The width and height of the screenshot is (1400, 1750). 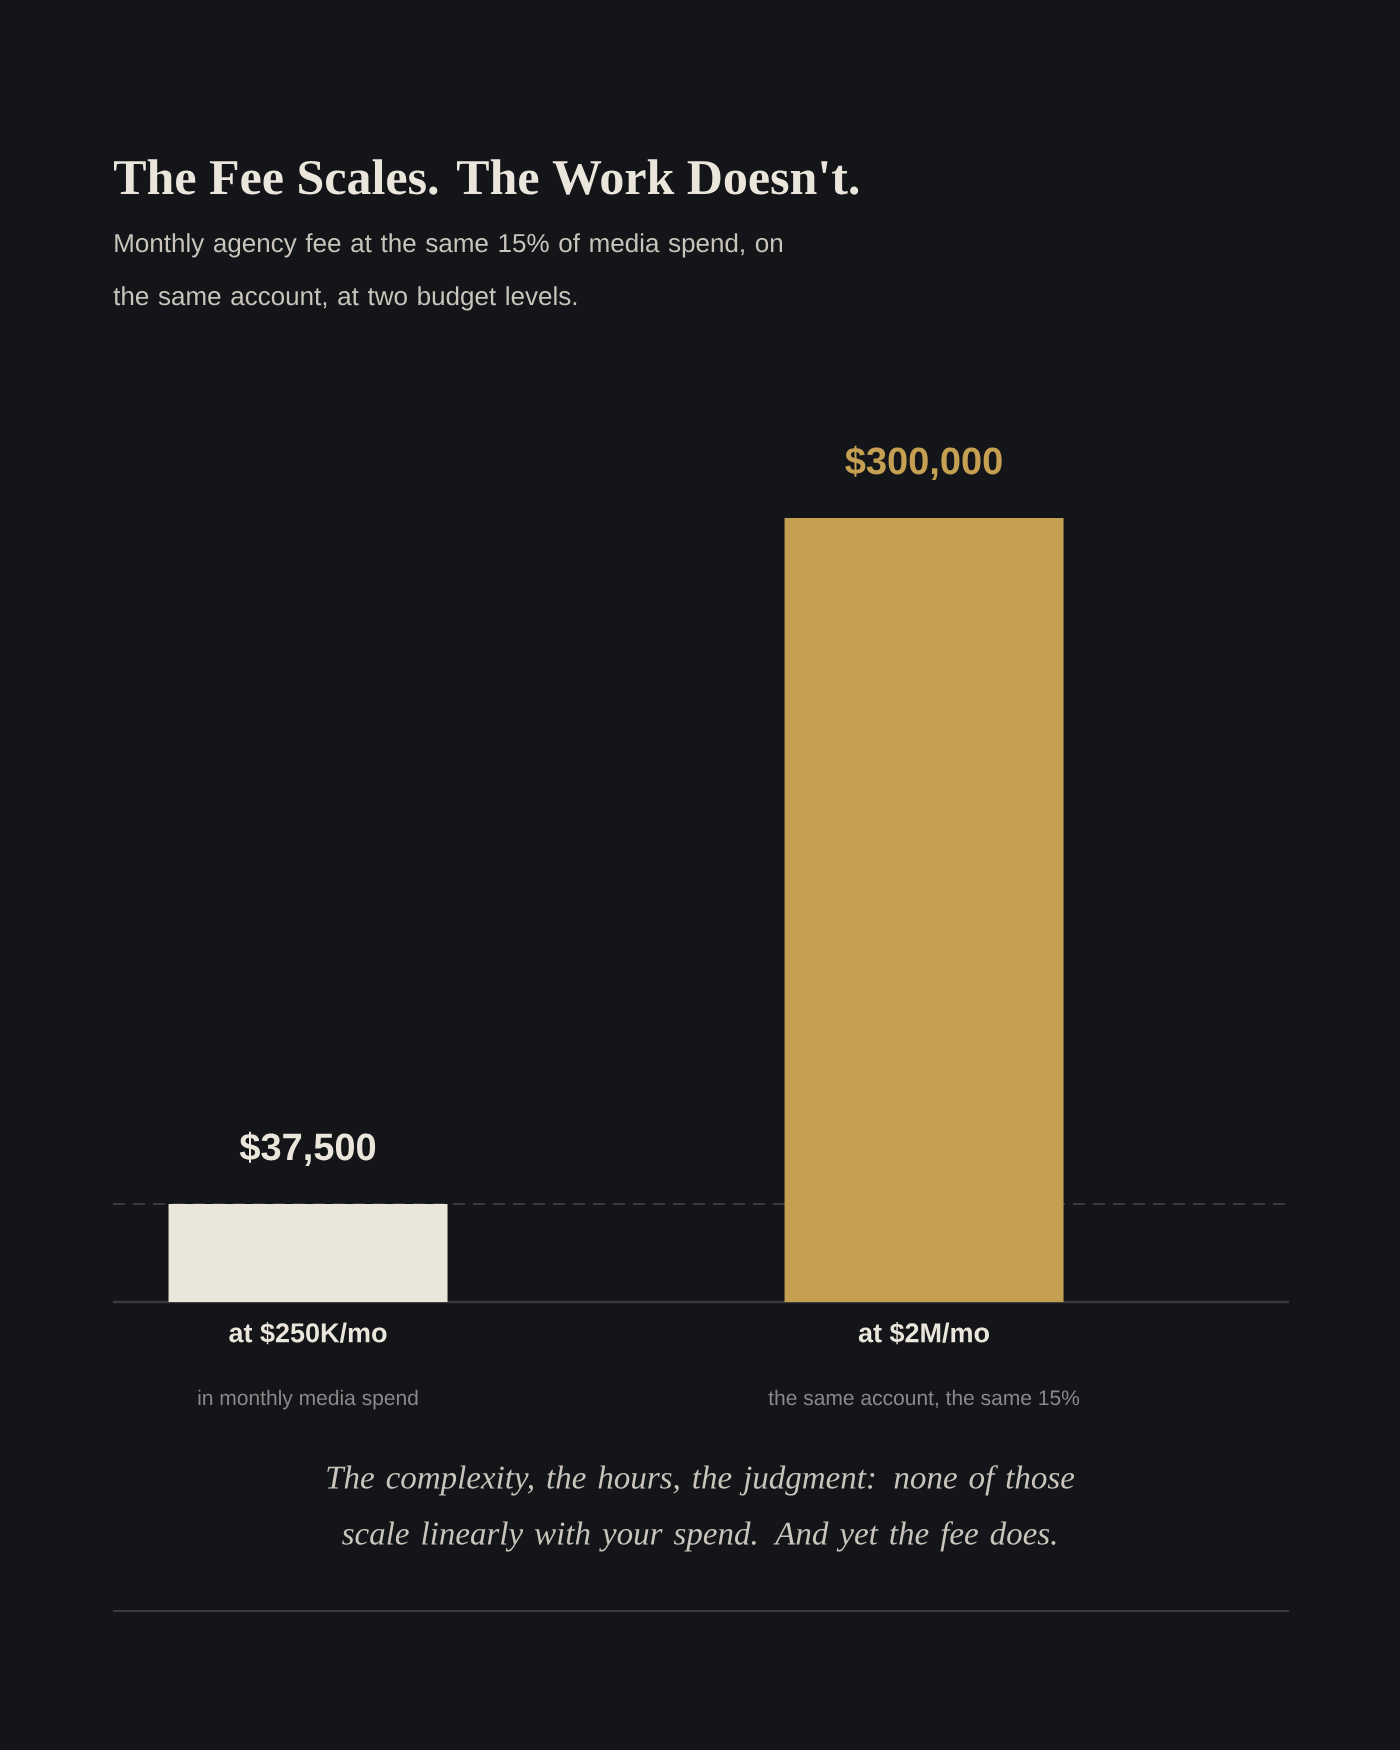 What do you see at coordinates (307, 1148) in the screenshot?
I see `data-label: $37,500` at bounding box center [307, 1148].